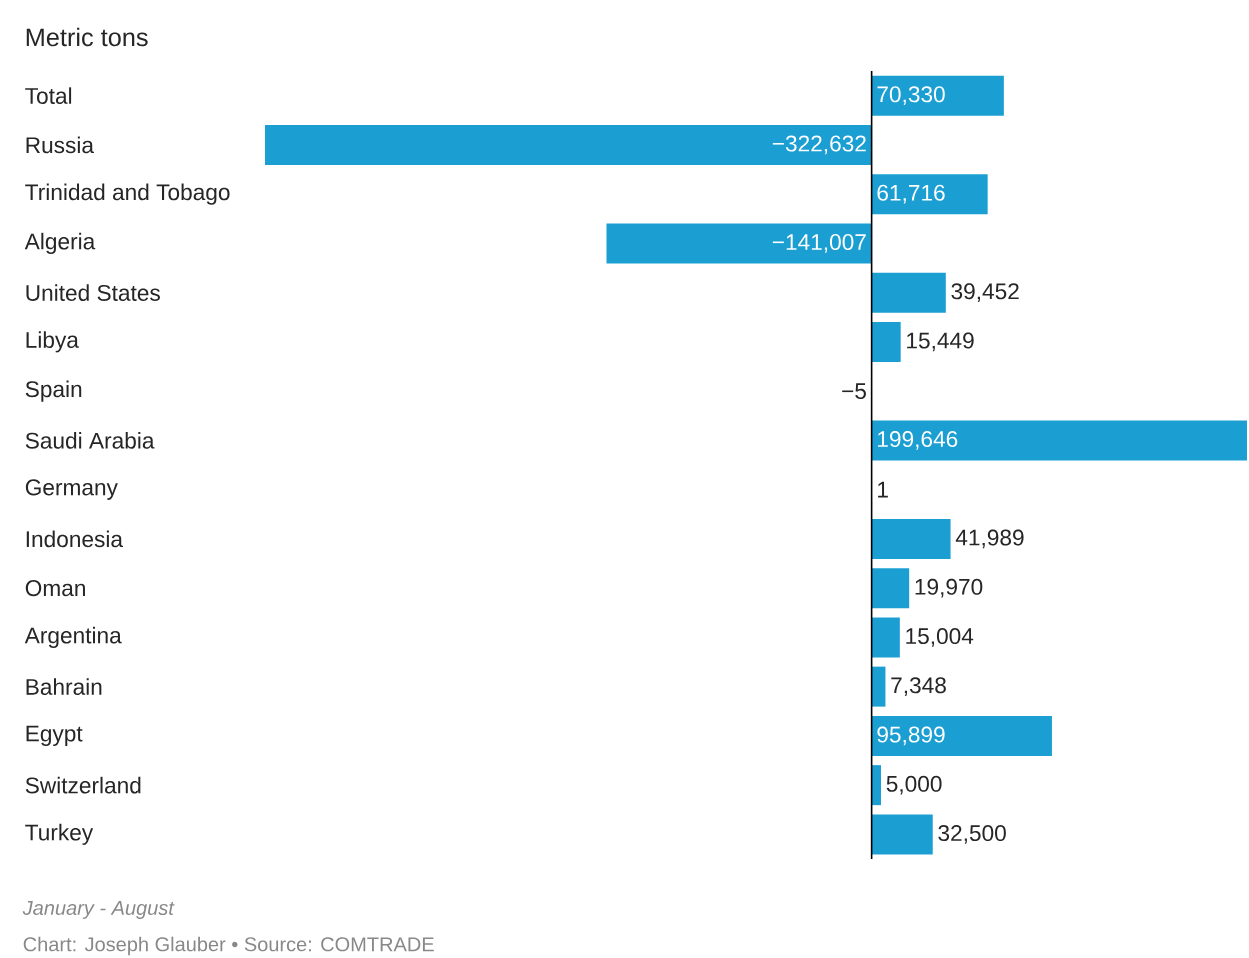  Describe the element at coordinates (819, 243) in the screenshot. I see `data-label: −141,007` at that location.